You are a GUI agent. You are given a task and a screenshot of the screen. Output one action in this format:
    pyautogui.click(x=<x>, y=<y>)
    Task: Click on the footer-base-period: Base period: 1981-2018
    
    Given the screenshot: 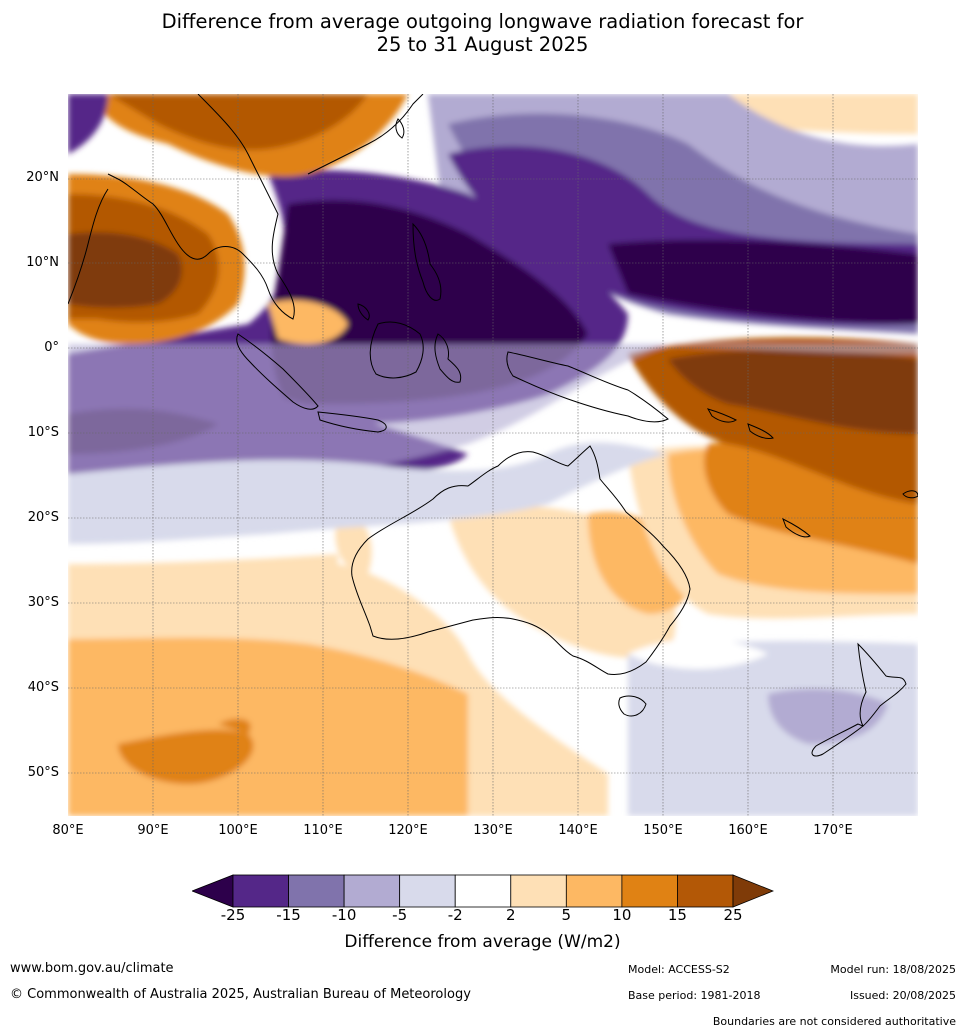 What is the action you would take?
    pyautogui.click(x=694, y=995)
    